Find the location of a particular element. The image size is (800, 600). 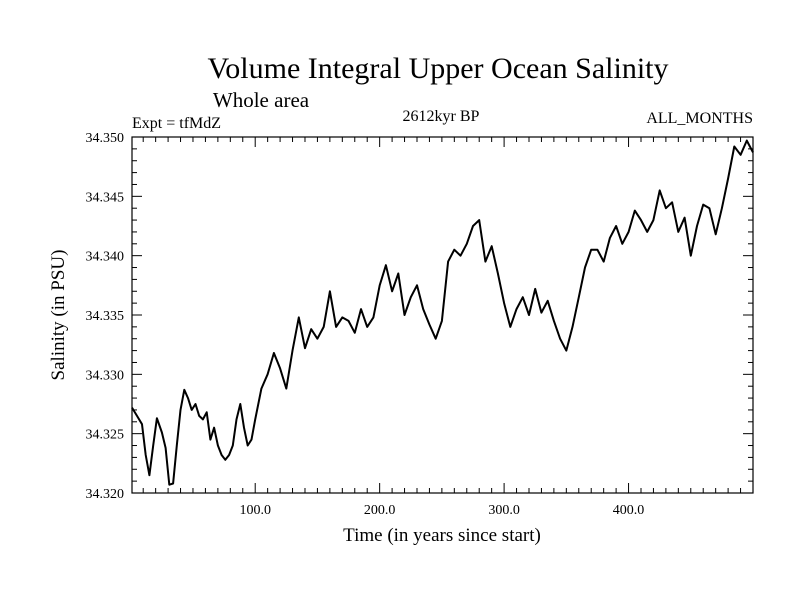

chart-title: Volume Integral Upper Ocean Salinity is located at coordinates (438, 68).